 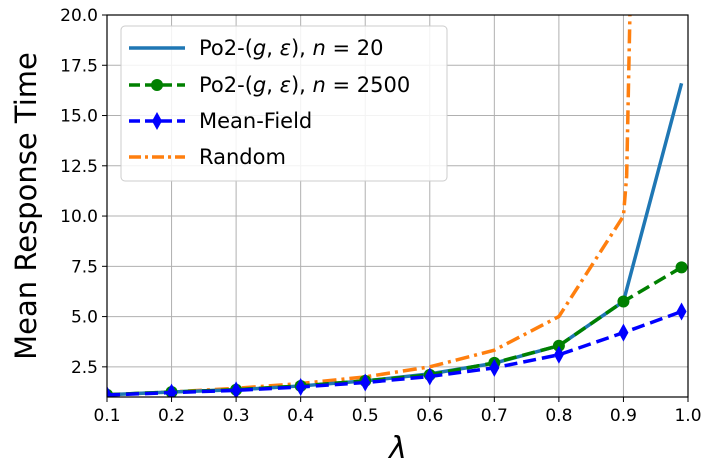 What do you see at coordinates (368, 85) in the screenshot?
I see `legend-label-part: = 2500` at bounding box center [368, 85].